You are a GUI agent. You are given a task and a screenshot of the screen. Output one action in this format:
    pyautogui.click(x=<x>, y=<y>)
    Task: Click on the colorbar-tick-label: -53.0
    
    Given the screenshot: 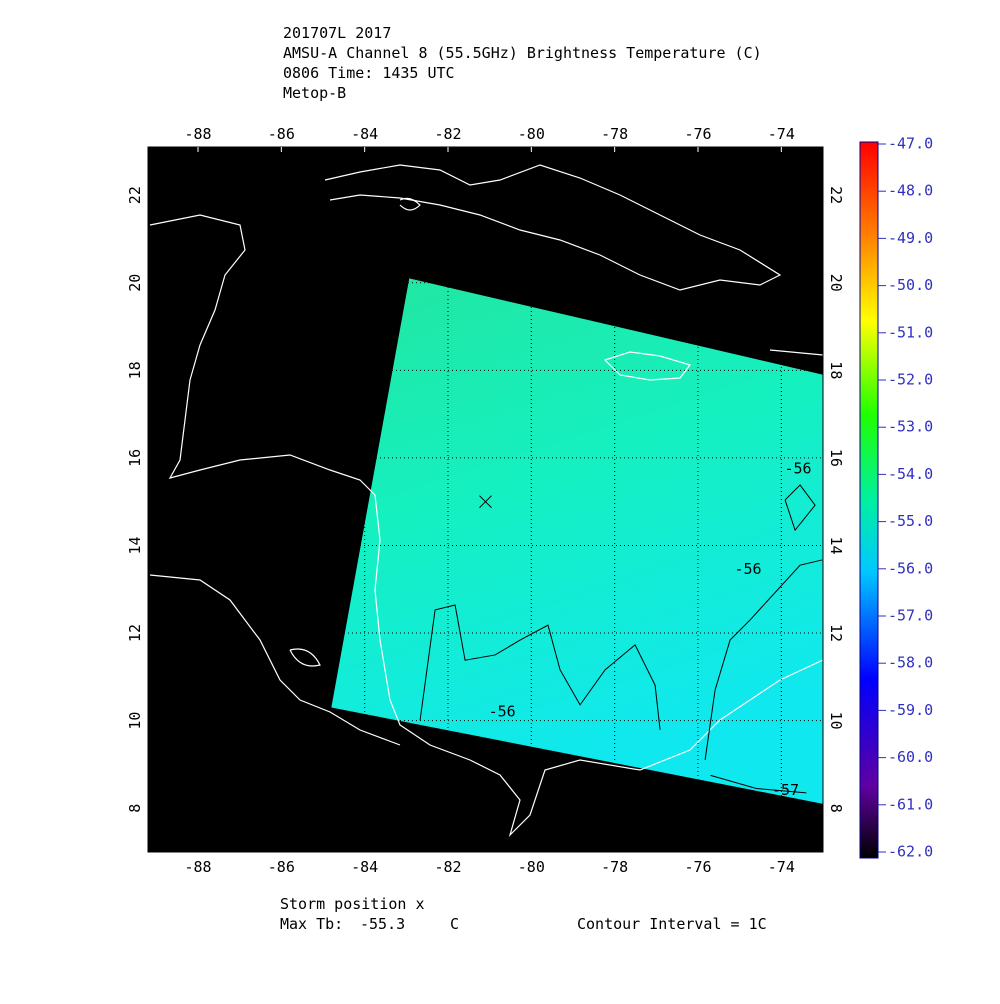 What is the action you would take?
    pyautogui.click(x=910, y=427)
    